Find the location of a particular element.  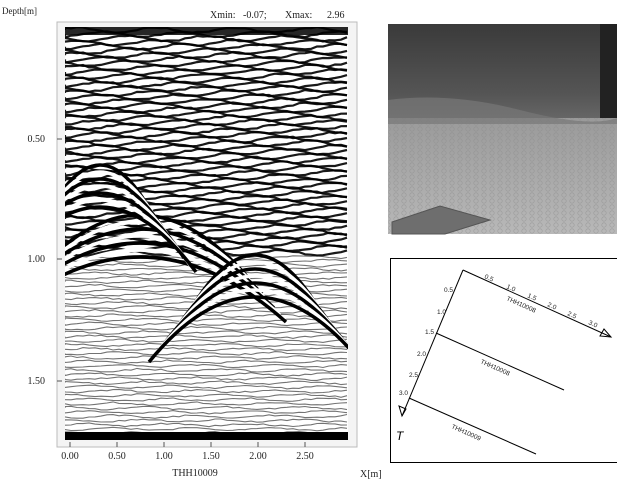

y-axis-label: Depth[m] is located at coordinates (19, 11).